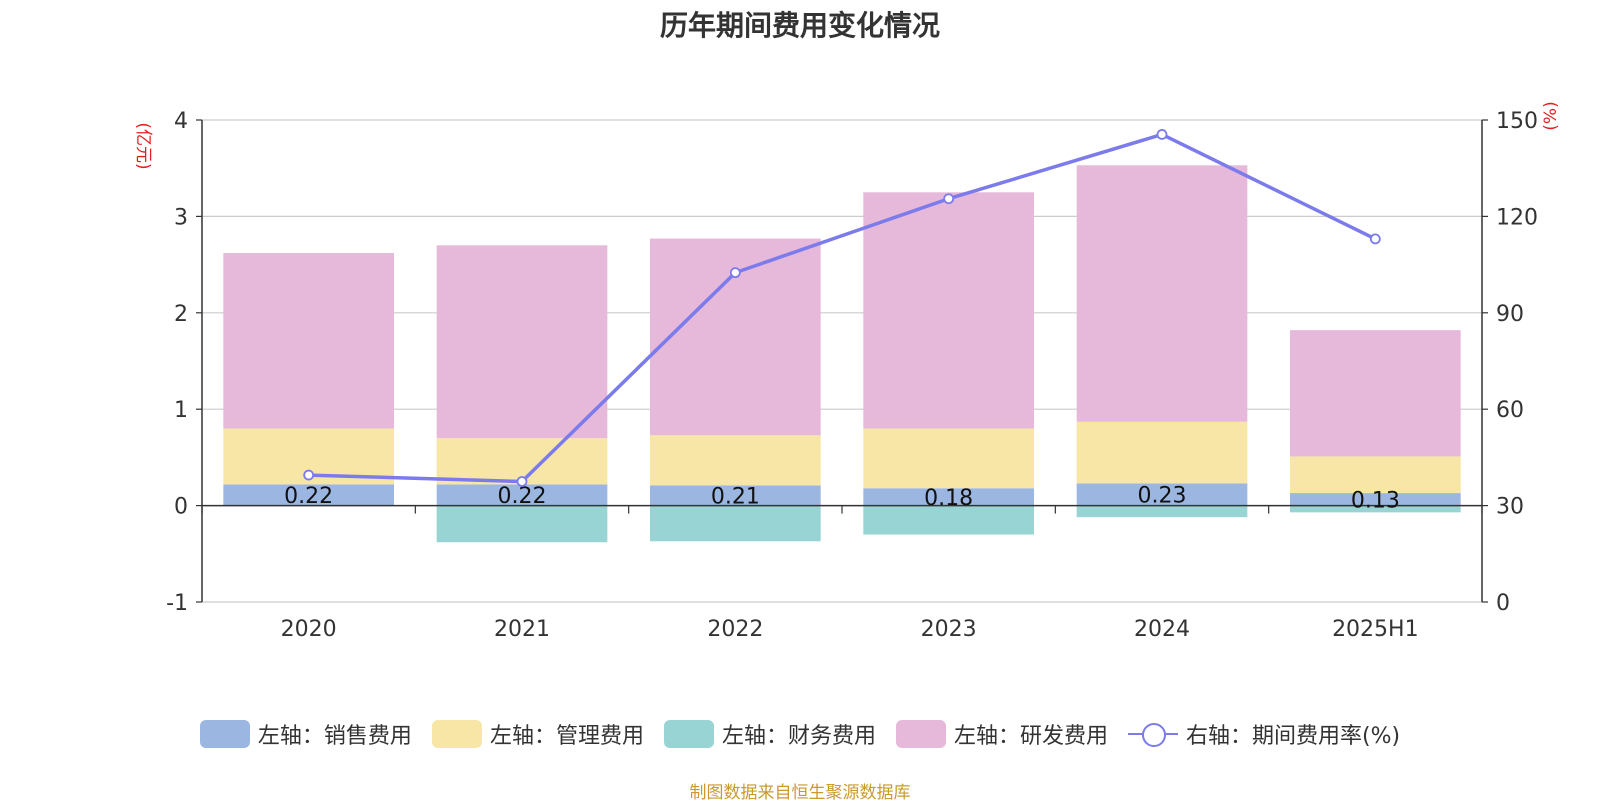 This screenshot has height=803, width=1600. What do you see at coordinates (224, 734) in the screenshot?
I see `legend-swatch-sales` at bounding box center [224, 734].